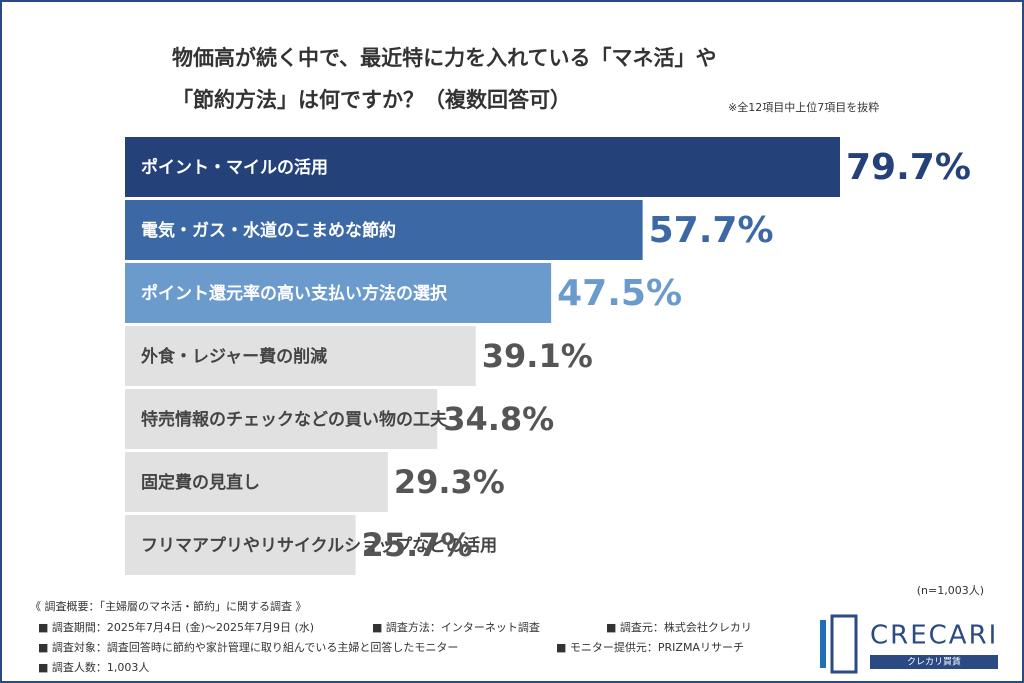  Describe the element at coordinates (444, 58) in the screenshot. I see `chart-title: 物価高が続く中で、最近特に力を入れている「マネ活」や` at that location.